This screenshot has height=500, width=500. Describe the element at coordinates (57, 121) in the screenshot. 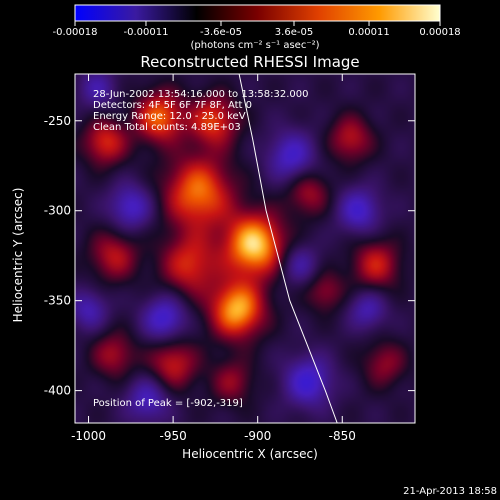

I see `y-tick-label: -250` at that location.